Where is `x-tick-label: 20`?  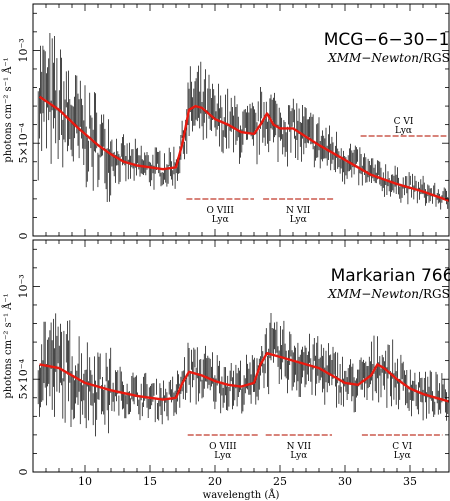 x-tick-label: 20 is located at coordinates (215, 481).